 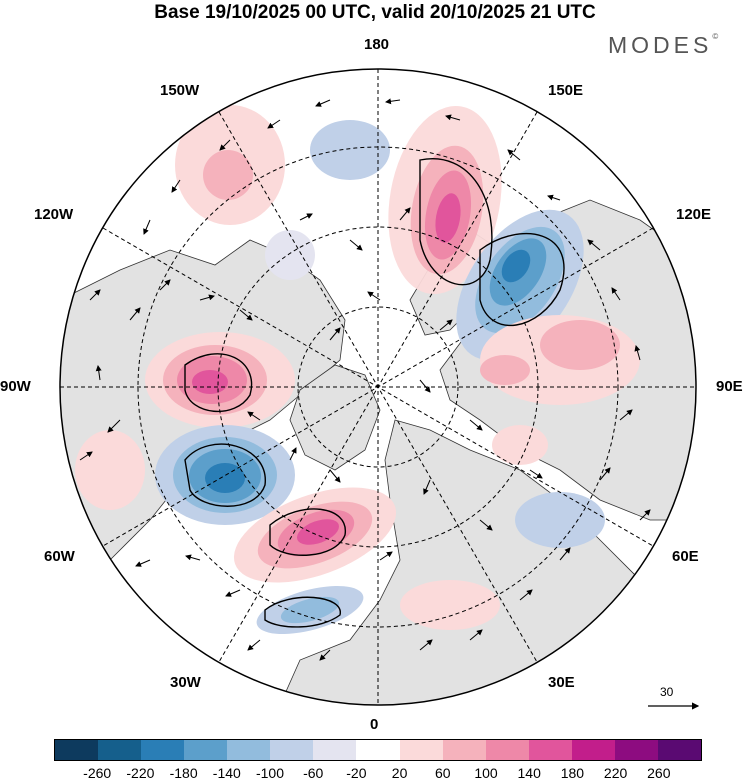 I want to click on colorbar-tick-label: 260, so click(x=659, y=773).